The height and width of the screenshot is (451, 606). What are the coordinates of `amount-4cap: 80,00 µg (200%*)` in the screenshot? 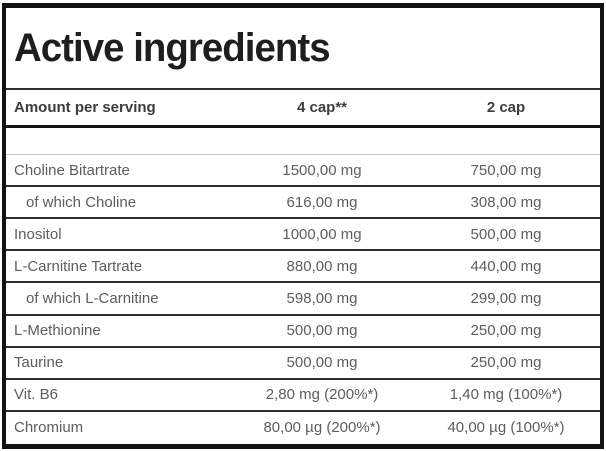 It's located at (322, 428).